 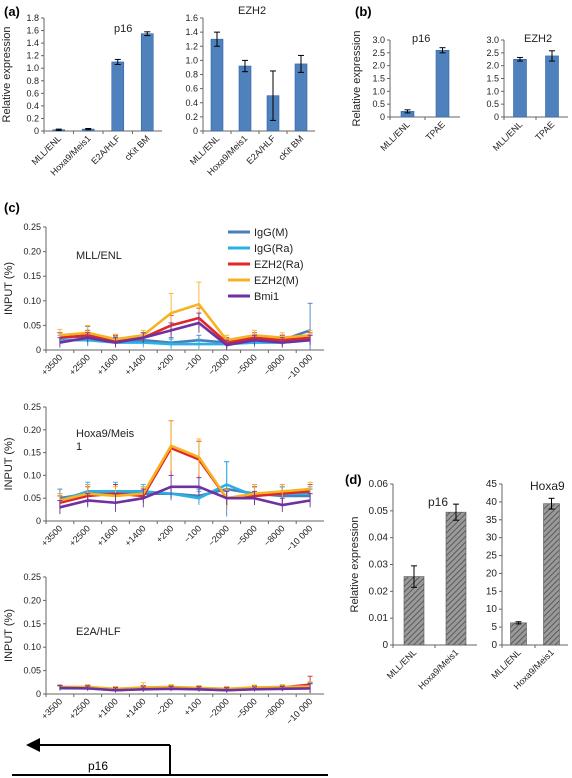 What do you see at coordinates (494, 645) in the screenshot?
I see `d-hoxa9-ytick-label: 0` at bounding box center [494, 645].